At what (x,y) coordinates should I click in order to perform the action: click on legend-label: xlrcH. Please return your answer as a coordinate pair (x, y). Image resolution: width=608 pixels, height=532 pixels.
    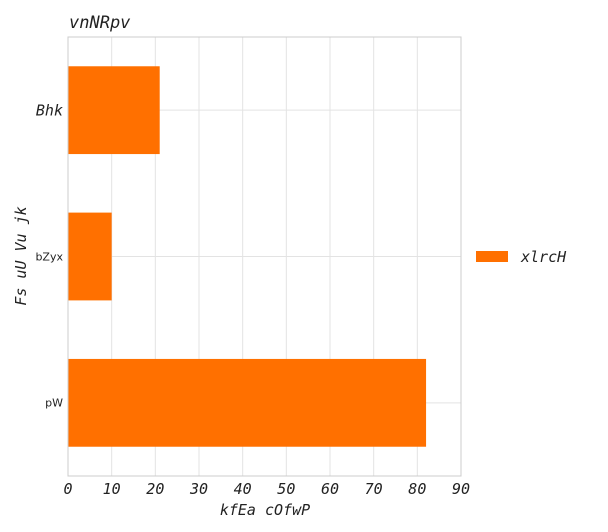
    Looking at the image, I should click on (543, 257).